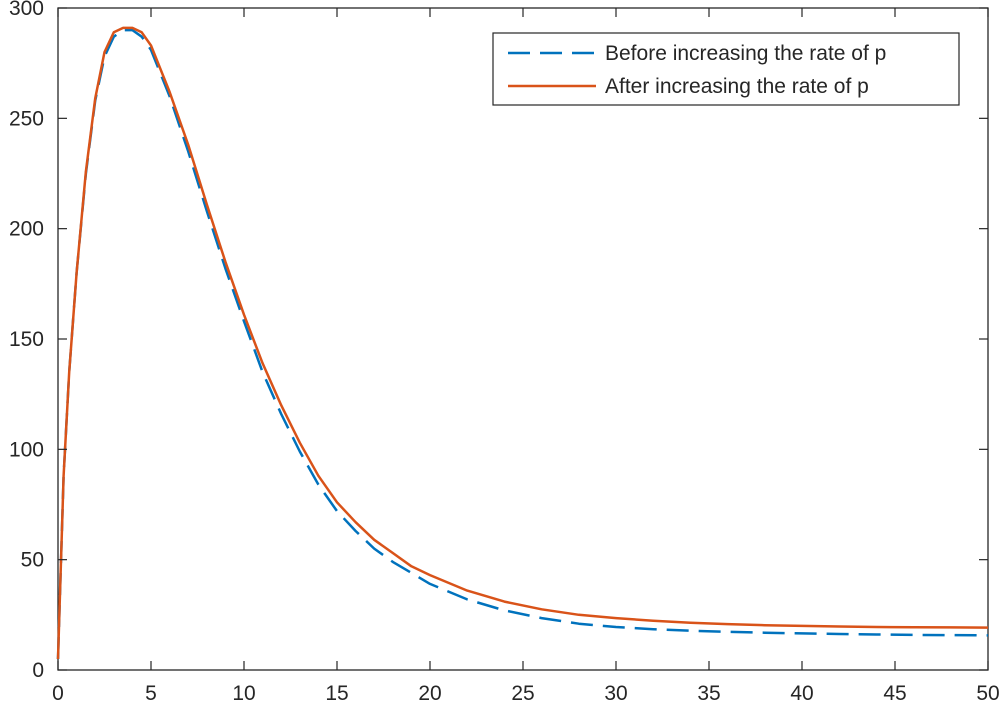  Describe the element at coordinates (26, 118) in the screenshot. I see `y-tick-label: 250` at that location.